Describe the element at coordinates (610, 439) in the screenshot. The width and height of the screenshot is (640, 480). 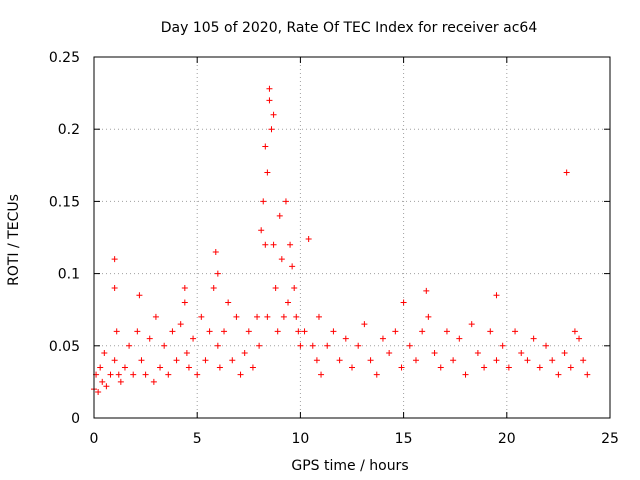
I see `x-tick-label: 25` at that location.